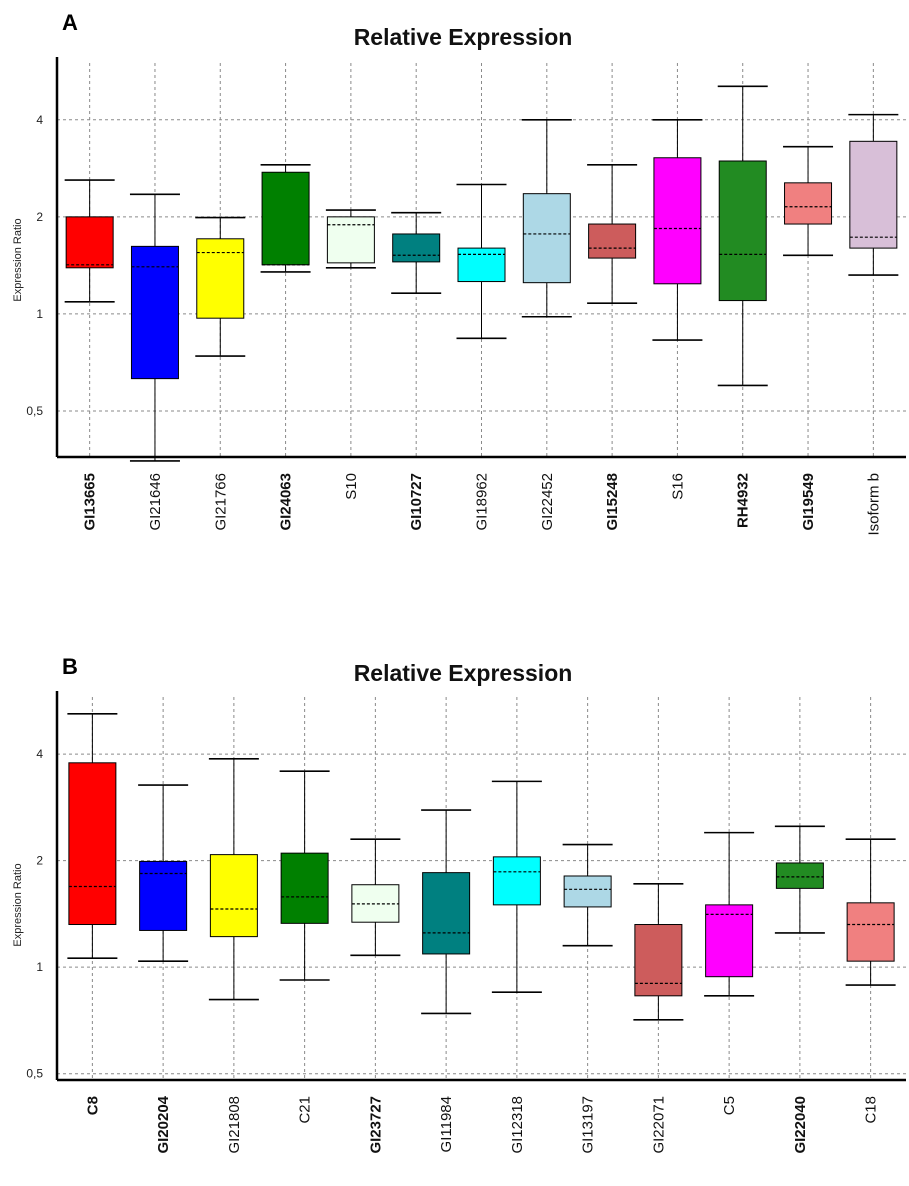 Image resolution: width=909 pixels, height=1186 pixels. I want to click on chart-b-x-tick-label: C8, so click(92, 1105).